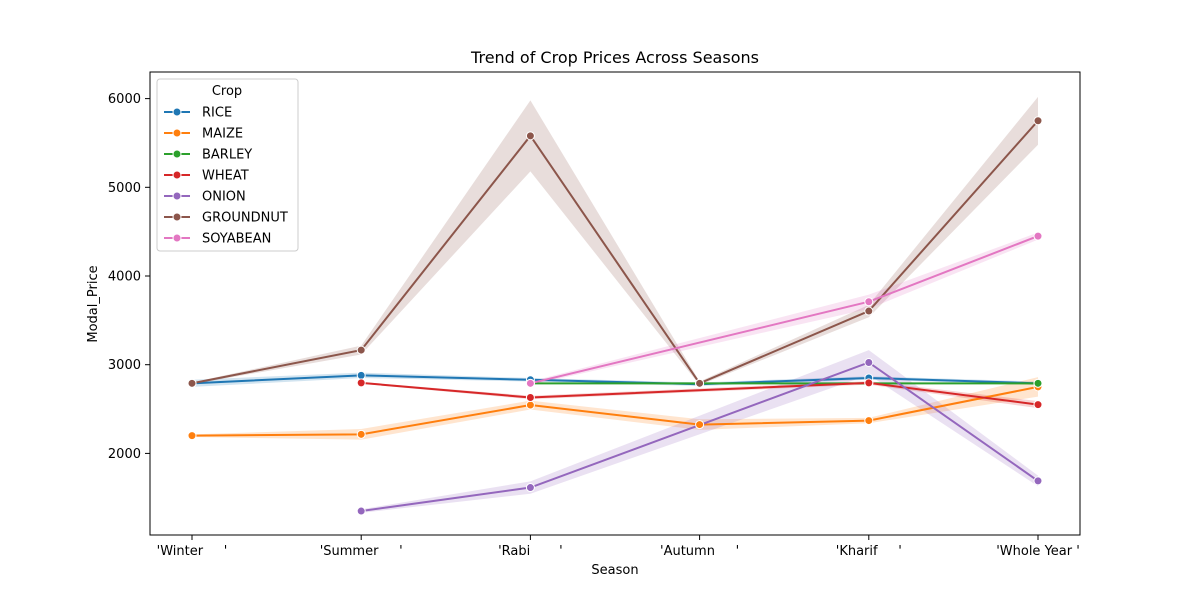 This screenshot has height=600, width=1200. I want to click on y-axis: 2000 3000 4000 5000 6000, so click(129, 277).